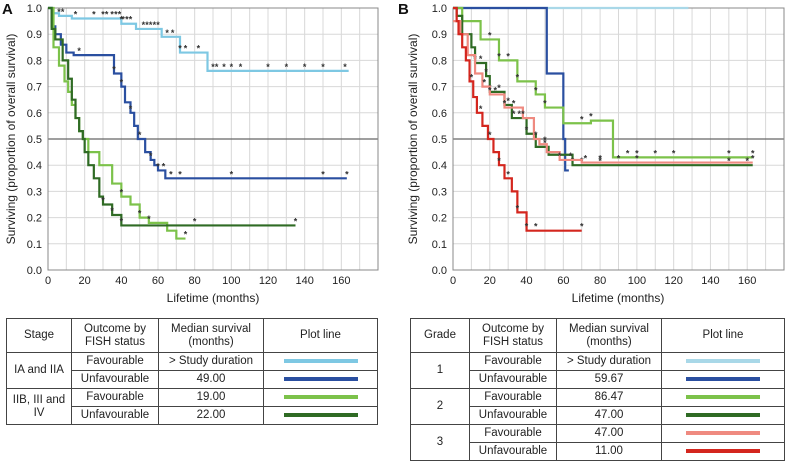 The width and height of the screenshot is (792, 464). What do you see at coordinates (597, 370) in the screenshot?
I see `table-row: 1 Favourable > Study duration` at bounding box center [597, 370].